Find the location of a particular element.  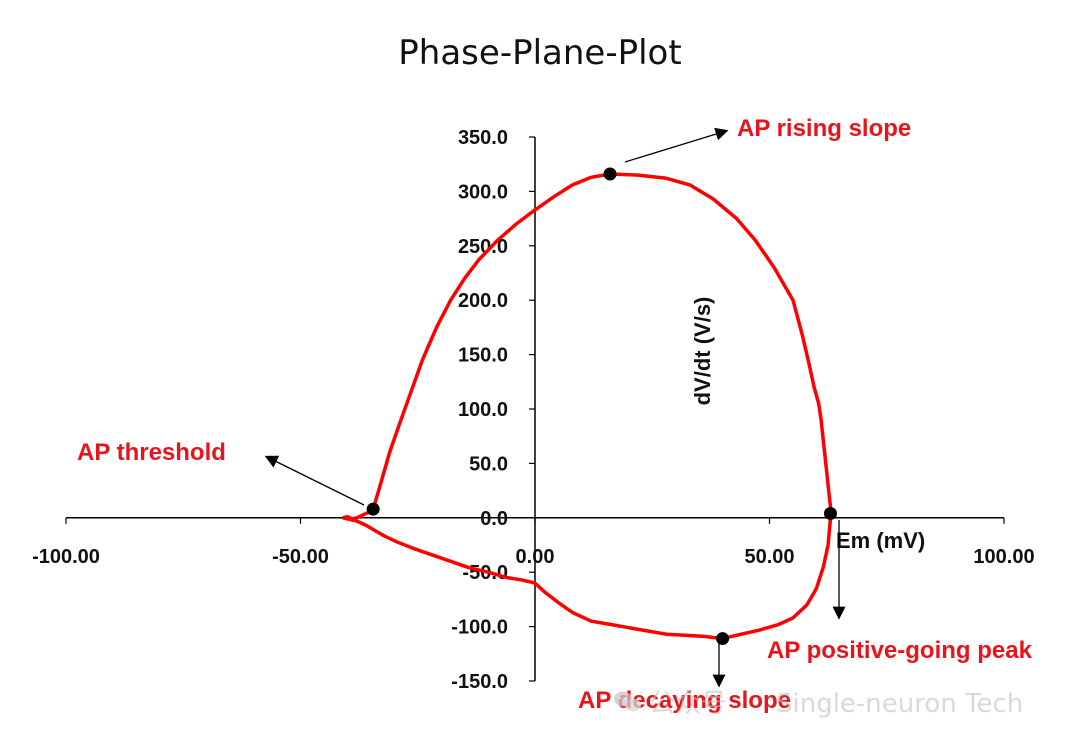

y-tick-label: 350.0 is located at coordinates (483, 138).